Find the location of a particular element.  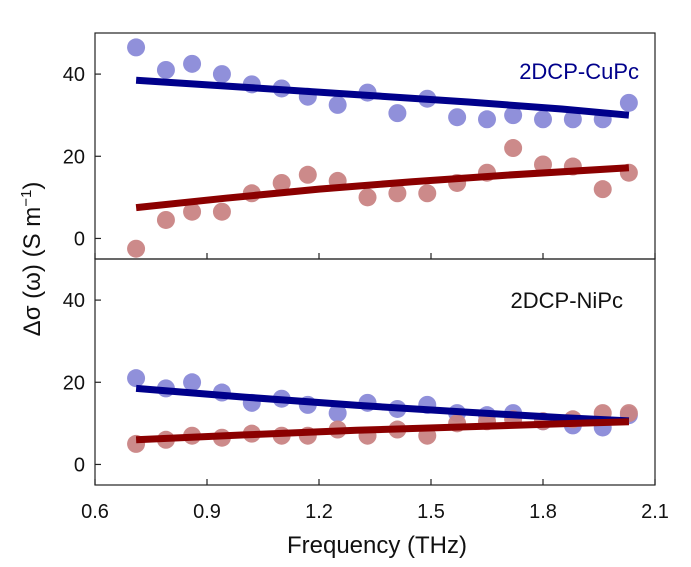

top-y-tick-label: 40 is located at coordinates (74, 75).